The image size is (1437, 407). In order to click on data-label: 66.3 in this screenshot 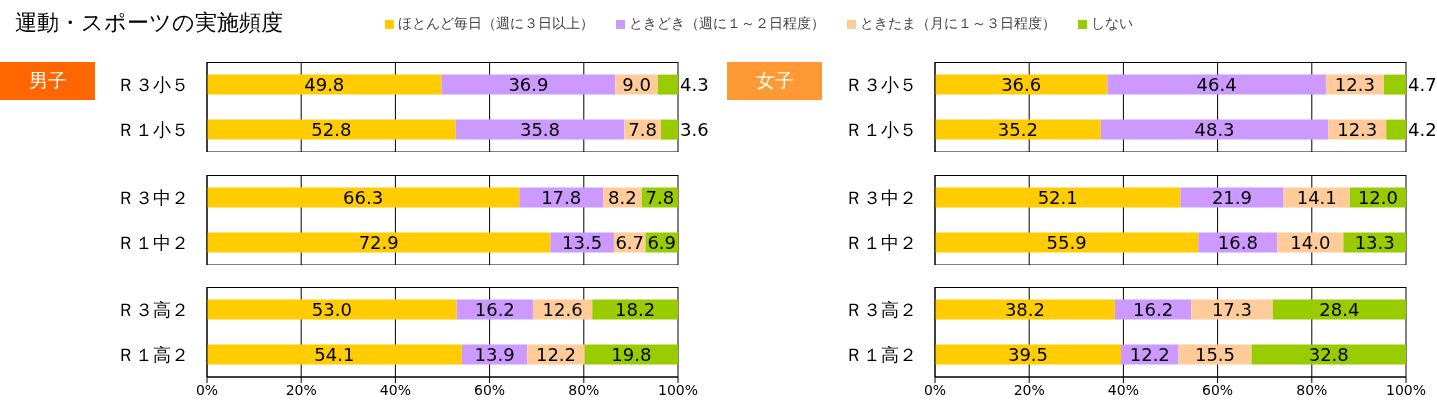, I will do `click(363, 197)`.